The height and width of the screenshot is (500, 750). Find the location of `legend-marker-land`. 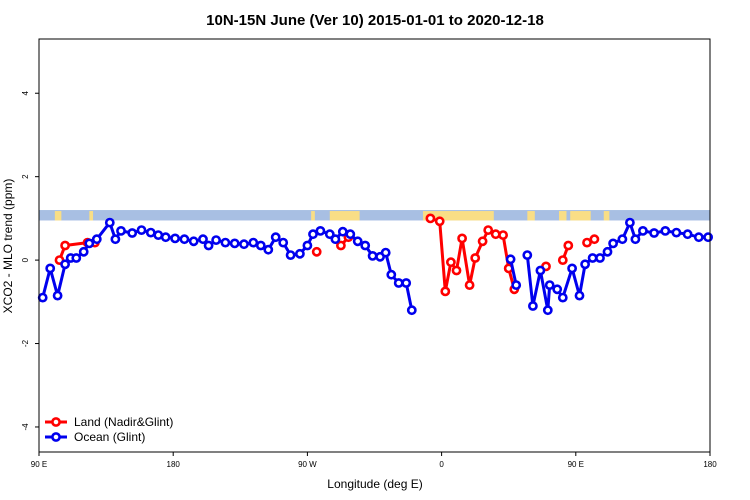

legend-marker-land is located at coordinates (56, 422).